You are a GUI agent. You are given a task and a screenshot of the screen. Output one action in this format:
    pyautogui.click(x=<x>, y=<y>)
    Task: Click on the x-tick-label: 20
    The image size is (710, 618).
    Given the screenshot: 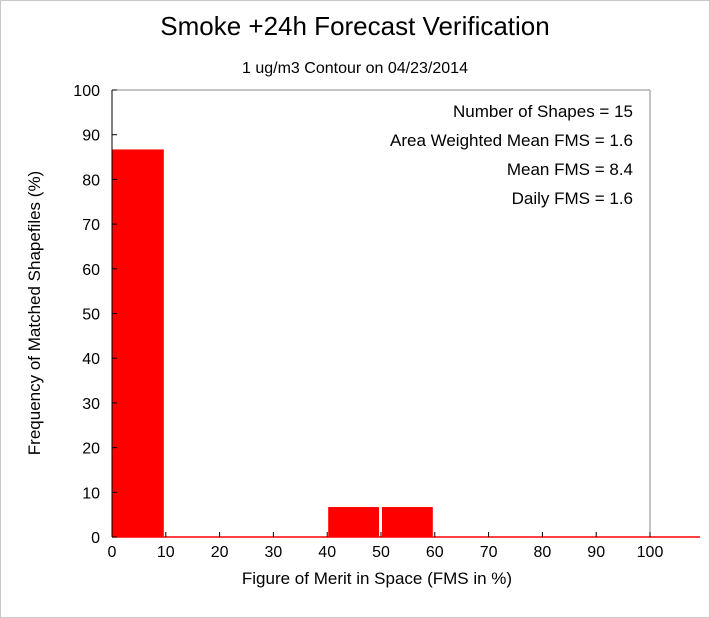 What is the action you would take?
    pyautogui.click(x=220, y=552)
    